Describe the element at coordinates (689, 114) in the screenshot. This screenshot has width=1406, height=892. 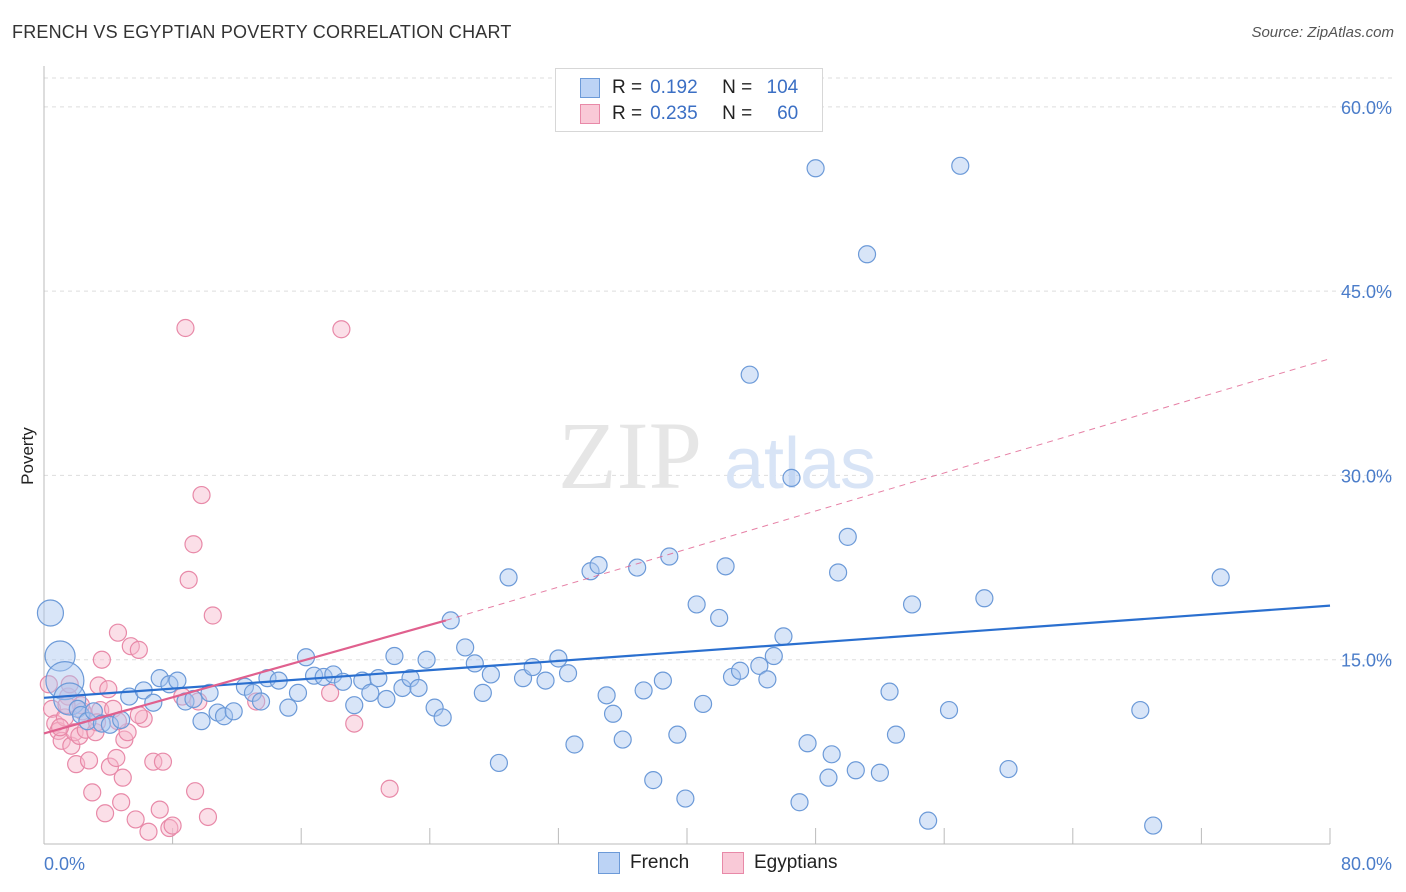
I see `legend-row-egyptians: R = 0.235 N = 60` at that location.